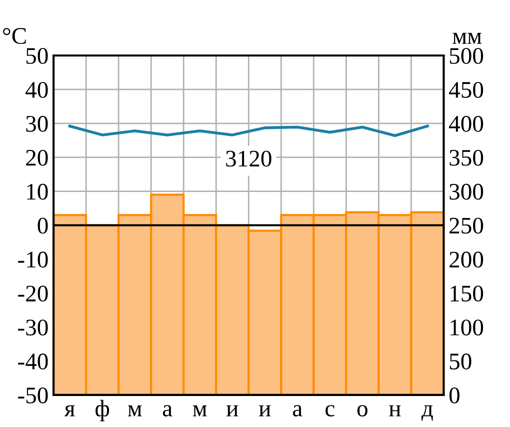 The height and width of the screenshot is (427, 510). Describe the element at coordinates (467, 158) in the screenshot. I see `y2-tick-label: 350` at that location.